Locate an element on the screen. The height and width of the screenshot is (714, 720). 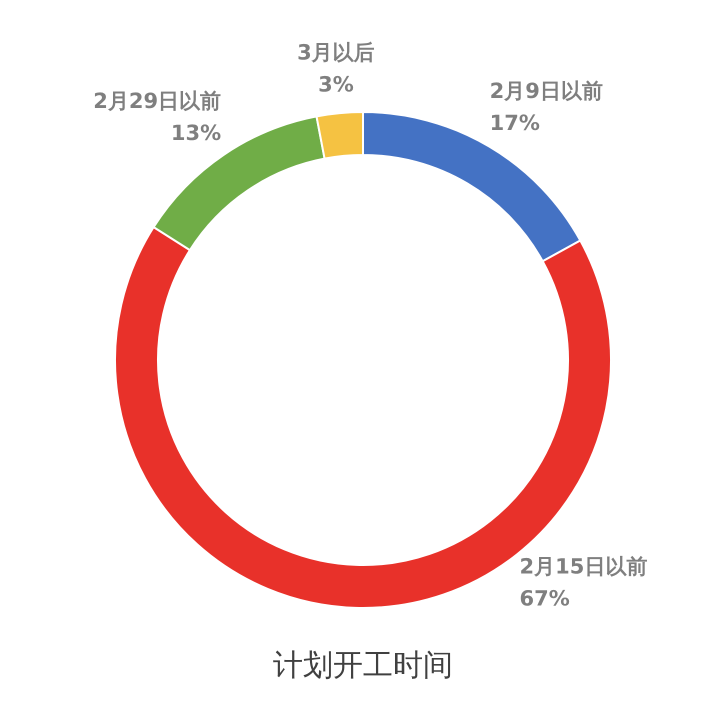
text: 计划开工时间 is located at coordinates (363, 665).